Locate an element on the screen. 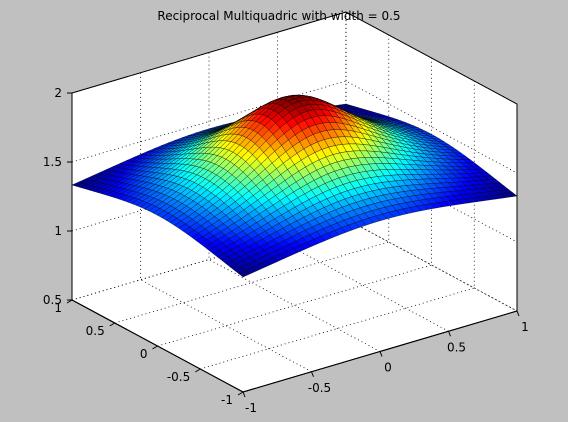  y-tick-label: -1 is located at coordinates (227, 400).